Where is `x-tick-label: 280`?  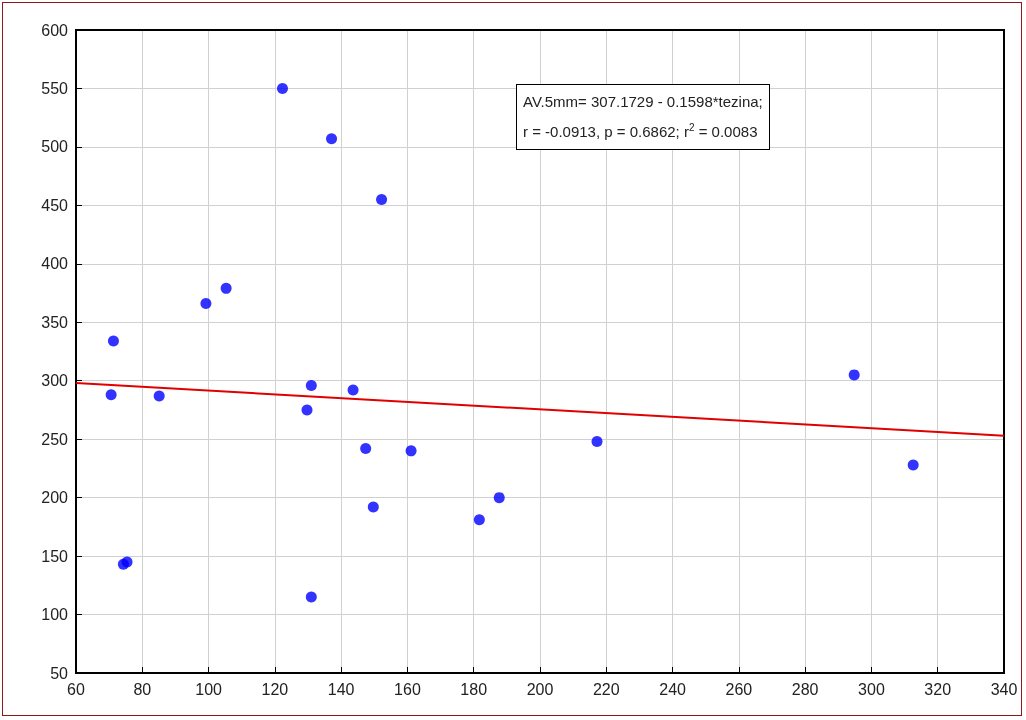 x-tick-label: 280 is located at coordinates (805, 689).